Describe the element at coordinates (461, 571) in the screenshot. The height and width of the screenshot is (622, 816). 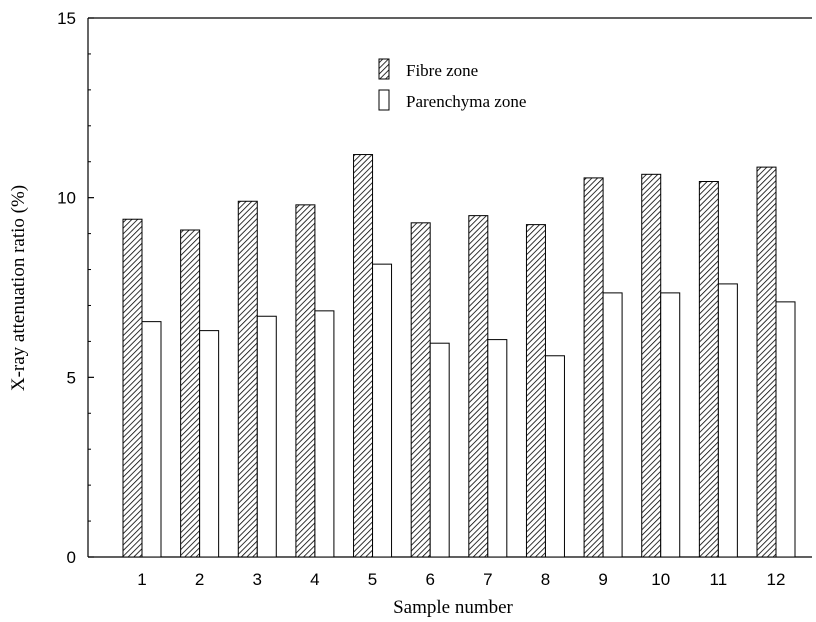
I see `x-ticks: 1 2 3 4 5 6 7 8 9 10 11 12` at that location.